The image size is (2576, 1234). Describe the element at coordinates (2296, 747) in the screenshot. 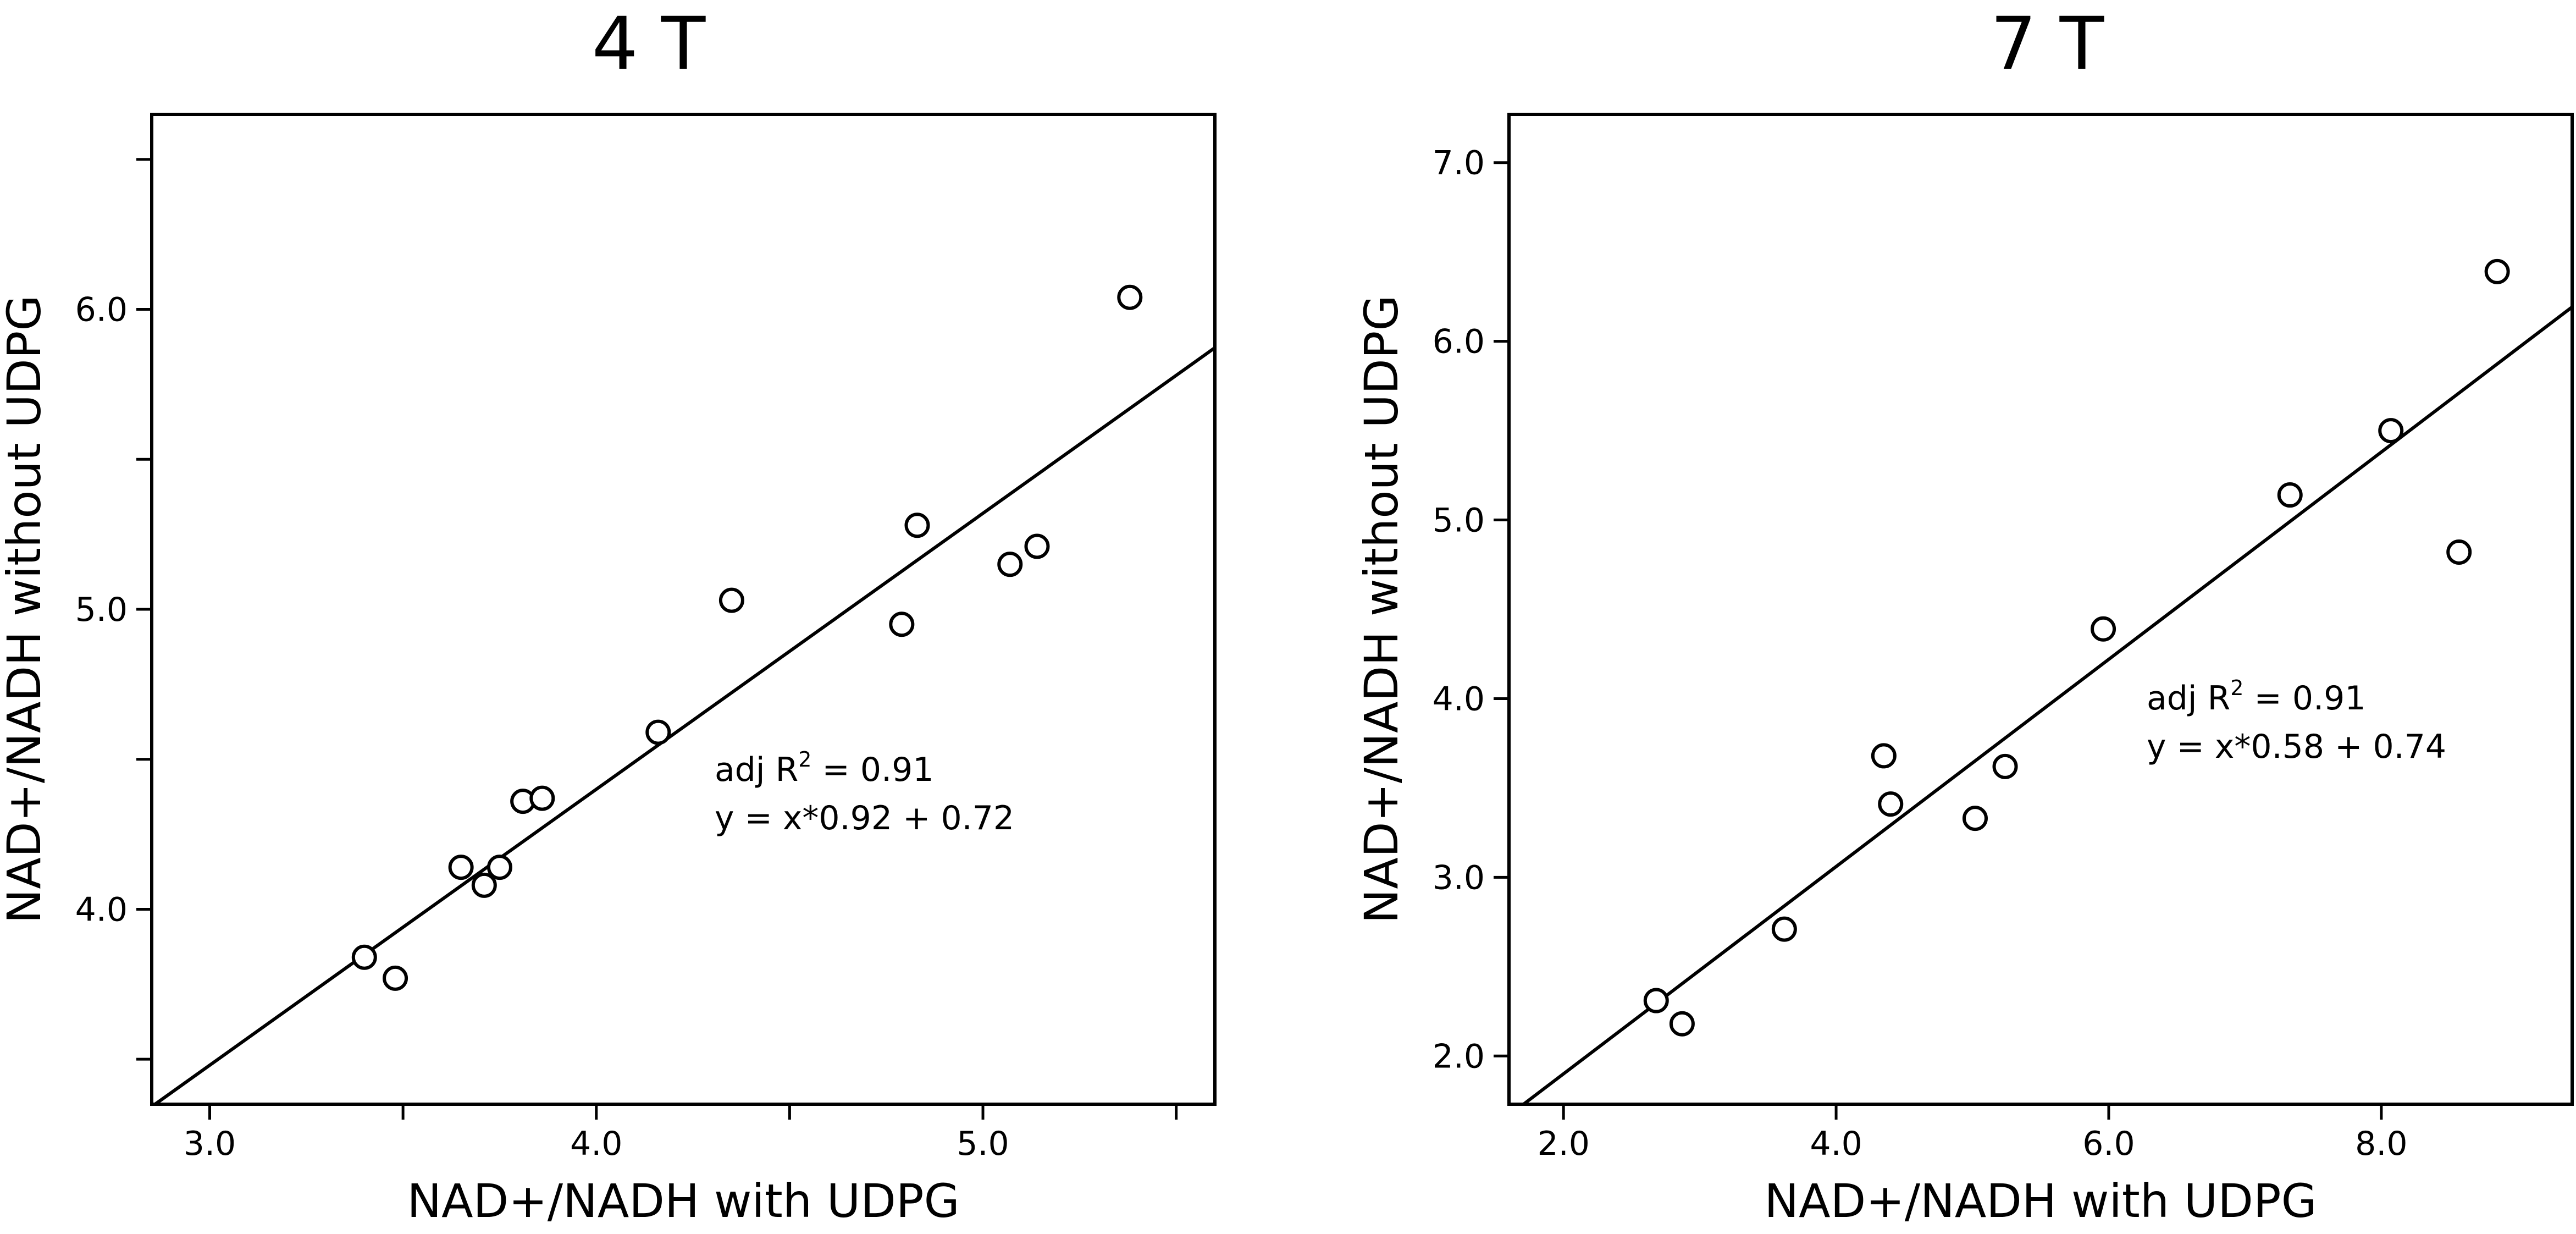

I see `equation-annotation: y = x*0.58 + 0.74` at that location.